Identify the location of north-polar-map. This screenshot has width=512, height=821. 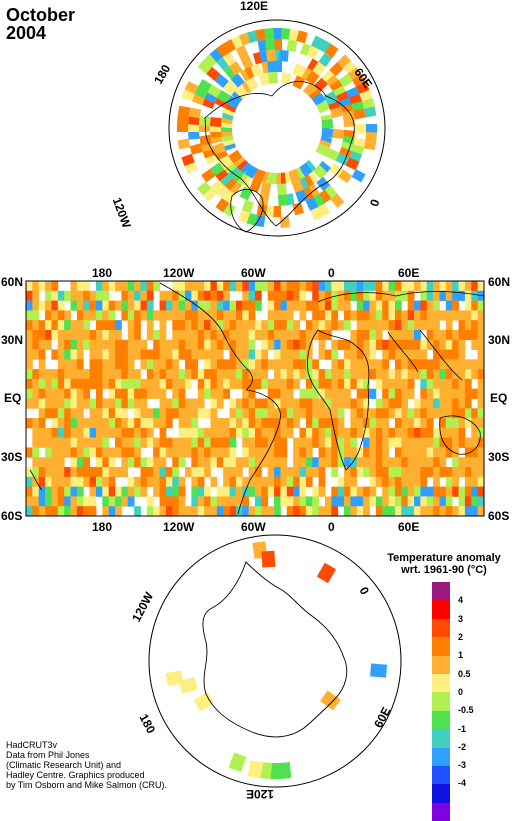
(277, 128).